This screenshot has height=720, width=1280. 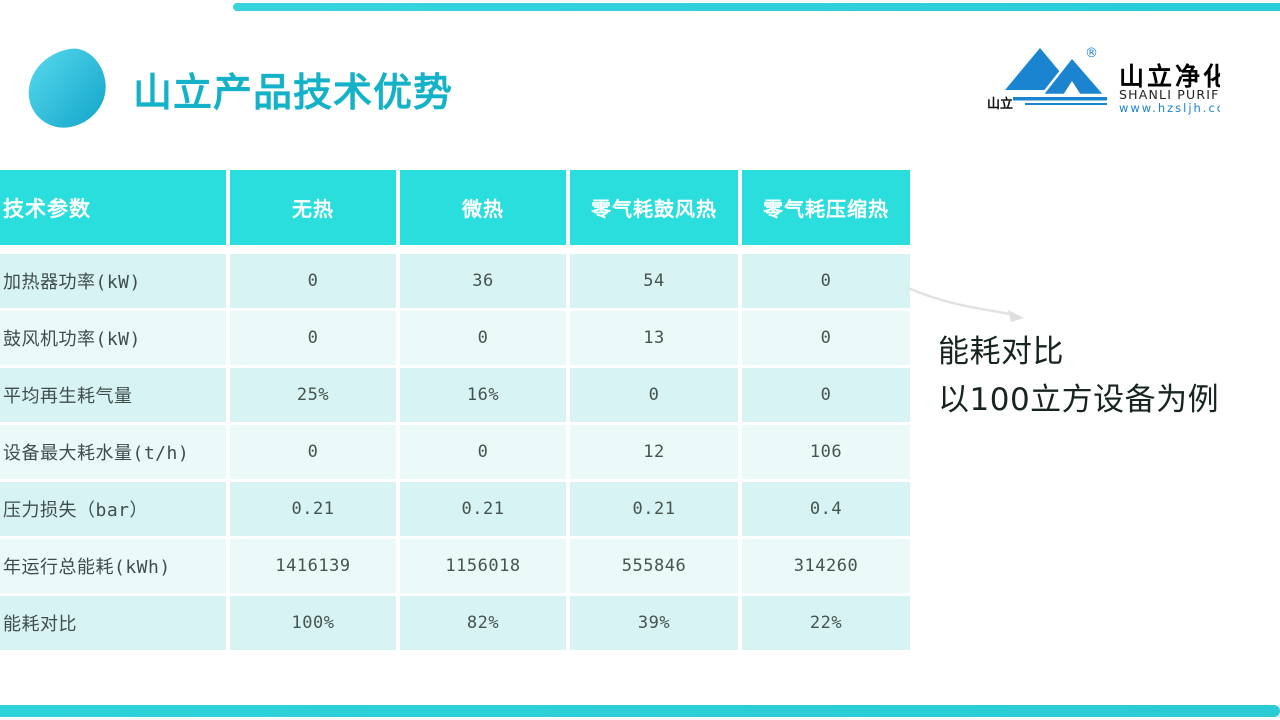 What do you see at coordinates (1091, 53) in the screenshot?
I see `registered-mark: ®` at bounding box center [1091, 53].